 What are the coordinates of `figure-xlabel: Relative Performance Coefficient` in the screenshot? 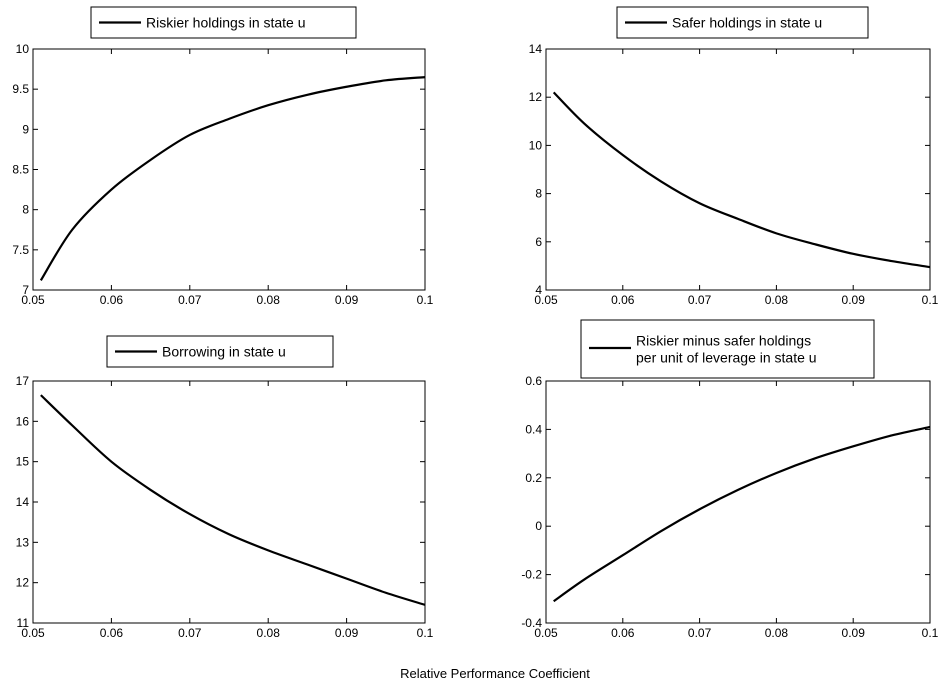 It's located at (495, 673).